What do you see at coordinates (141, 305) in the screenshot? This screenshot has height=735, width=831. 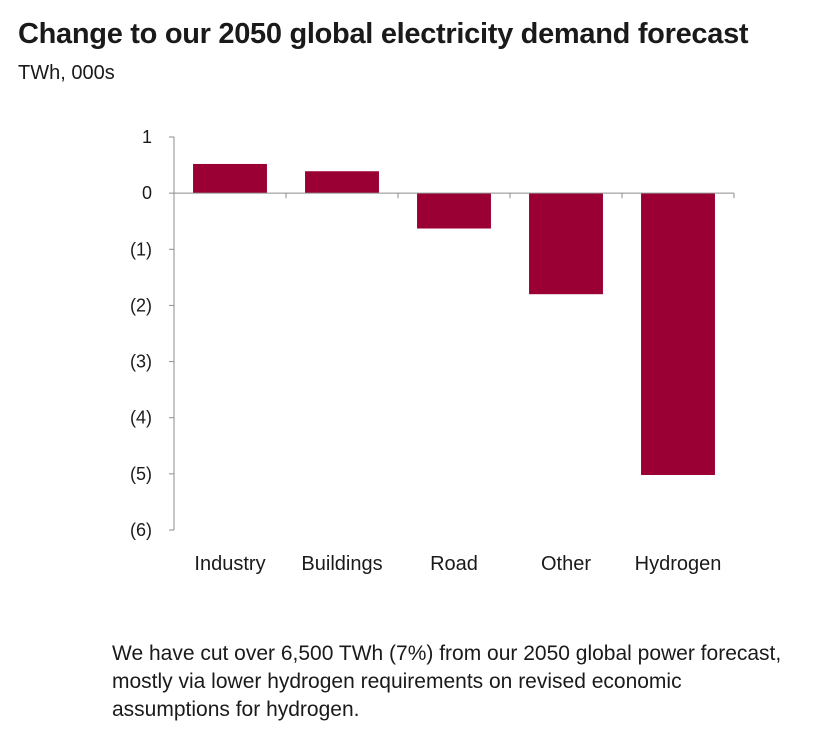 I see `y-tick-label: (2)` at bounding box center [141, 305].